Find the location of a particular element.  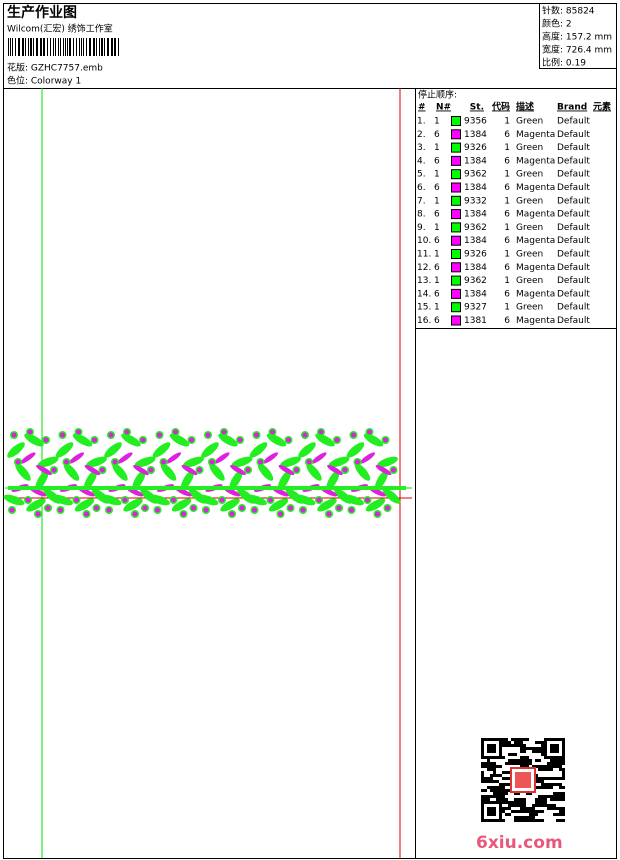

info-item: 宽度: 726.4 mm is located at coordinates (577, 50).